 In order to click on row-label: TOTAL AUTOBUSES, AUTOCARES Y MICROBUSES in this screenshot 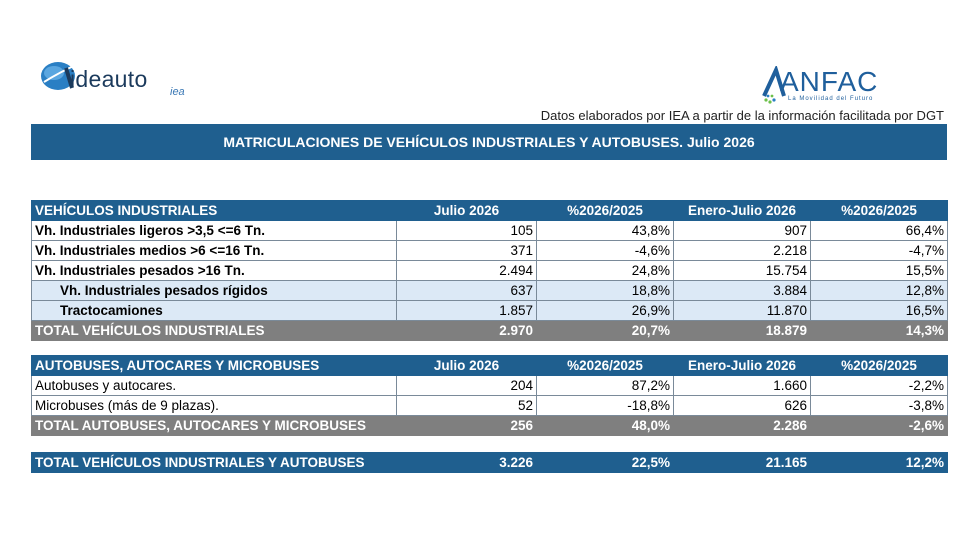, I will do `click(214, 425)`.